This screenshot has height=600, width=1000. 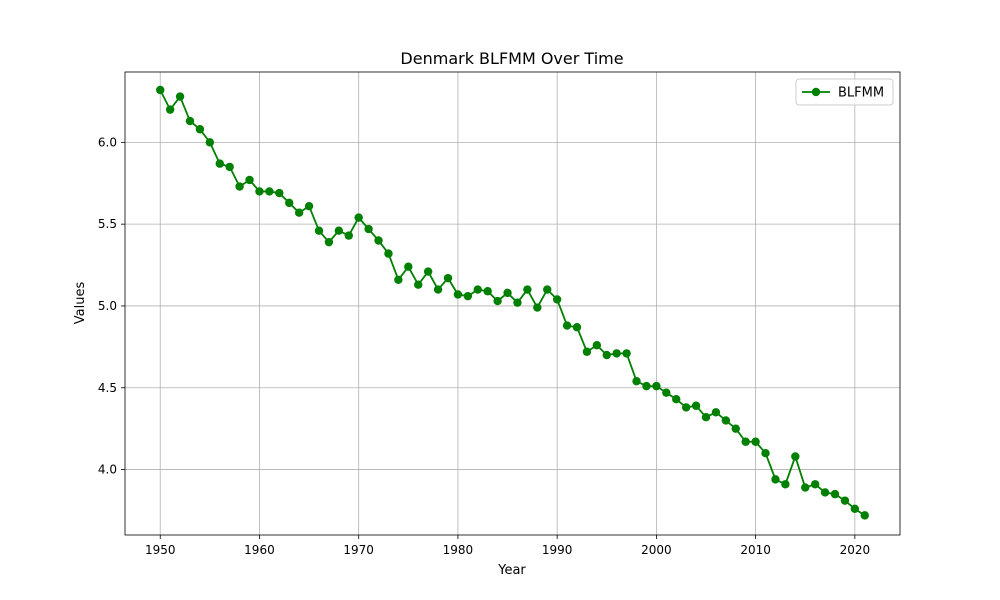 I want to click on y-axis-label: Values, so click(x=80, y=303).